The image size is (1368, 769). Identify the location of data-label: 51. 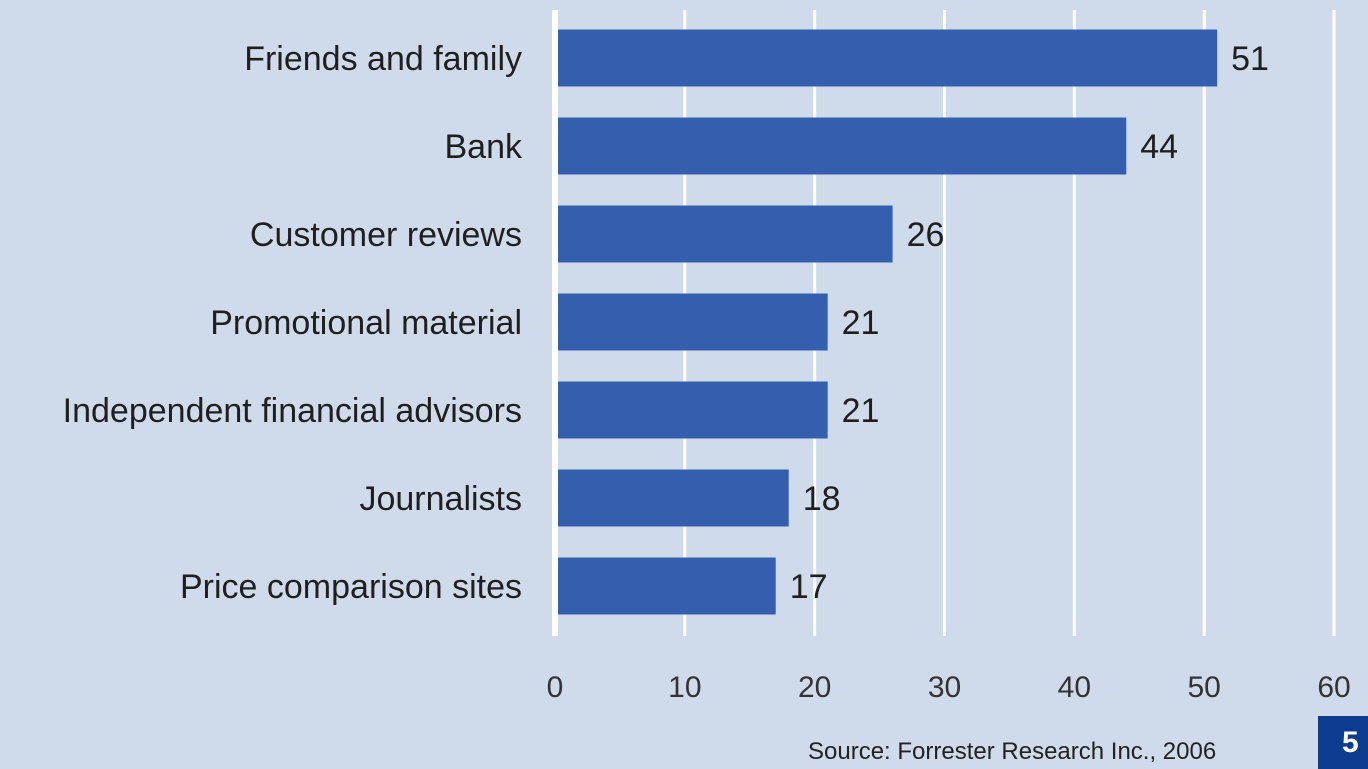
(1250, 59).